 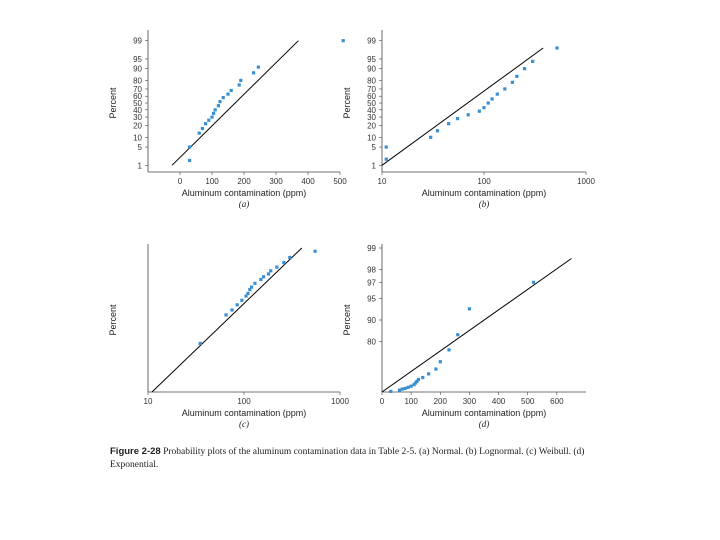 I want to click on plot-a-x-tick-label: 200, so click(x=244, y=181).